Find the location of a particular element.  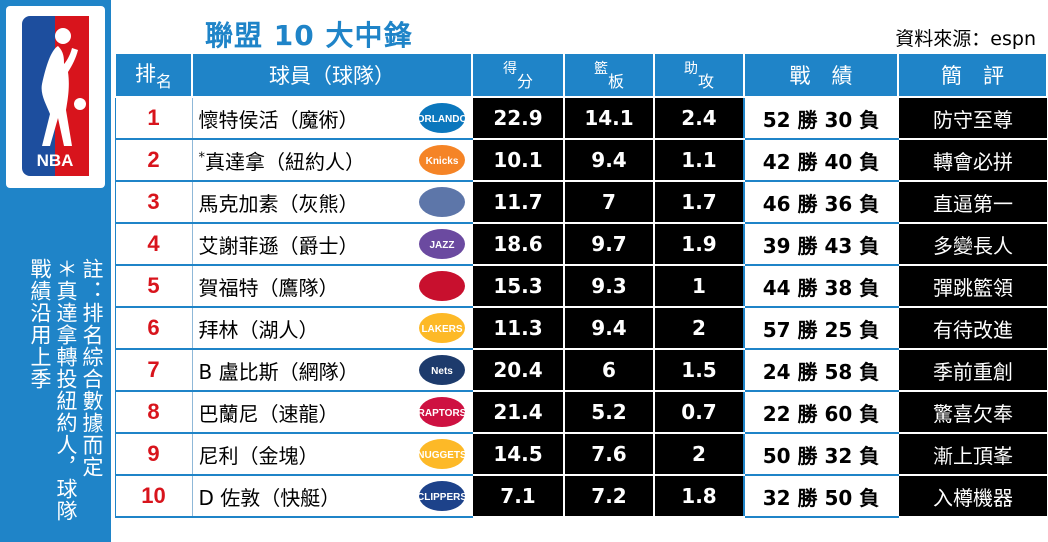

svg-text: LAKERS is located at coordinates (441, 329).